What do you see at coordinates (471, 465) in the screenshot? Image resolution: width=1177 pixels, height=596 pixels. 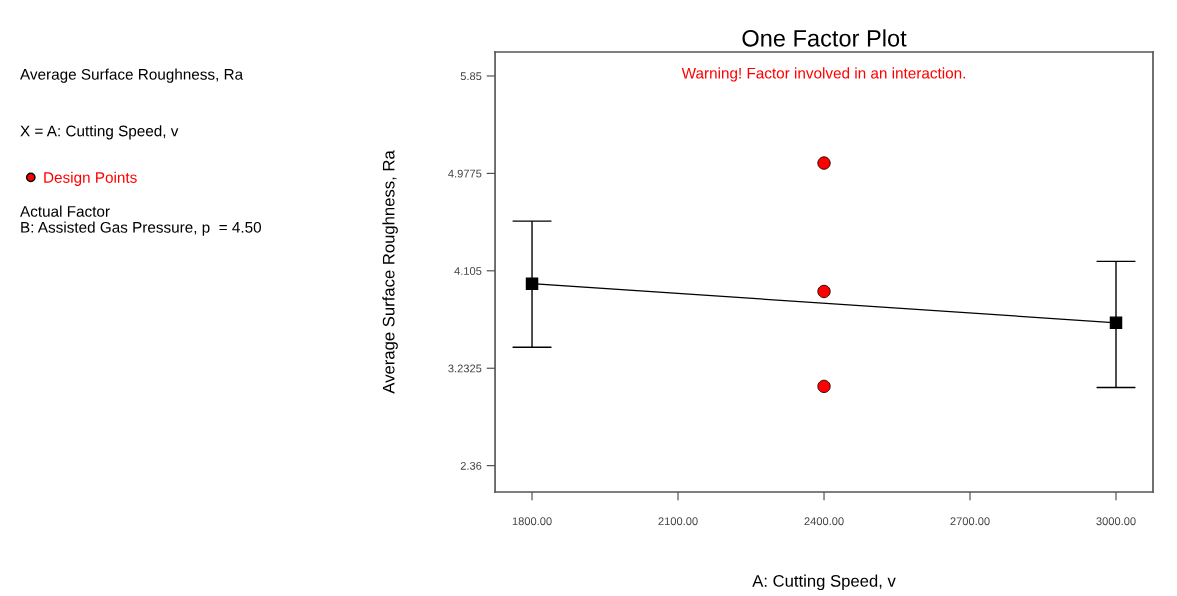 I see `y-tick-label: 2.36` at bounding box center [471, 465].